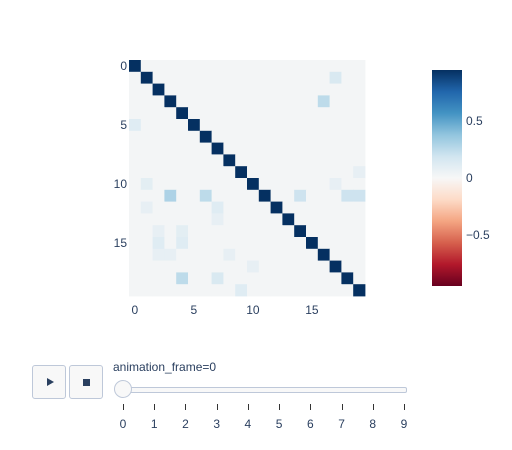  Describe the element at coordinates (310, 424) in the screenshot. I see `slider-tick-label: 6` at that location.